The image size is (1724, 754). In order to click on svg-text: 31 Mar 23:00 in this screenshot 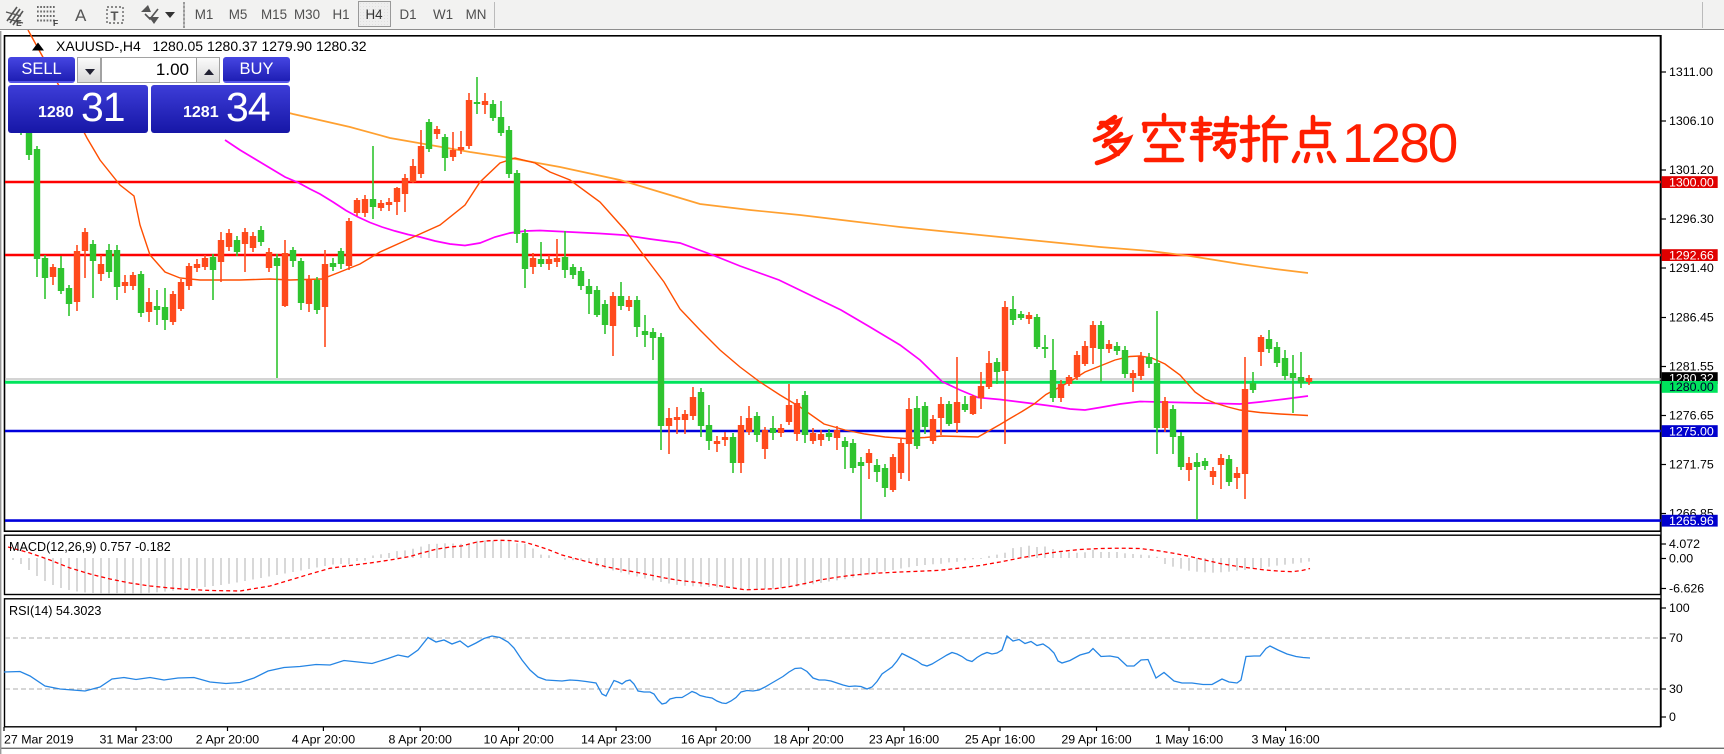, I will do `click(135, 740)`.